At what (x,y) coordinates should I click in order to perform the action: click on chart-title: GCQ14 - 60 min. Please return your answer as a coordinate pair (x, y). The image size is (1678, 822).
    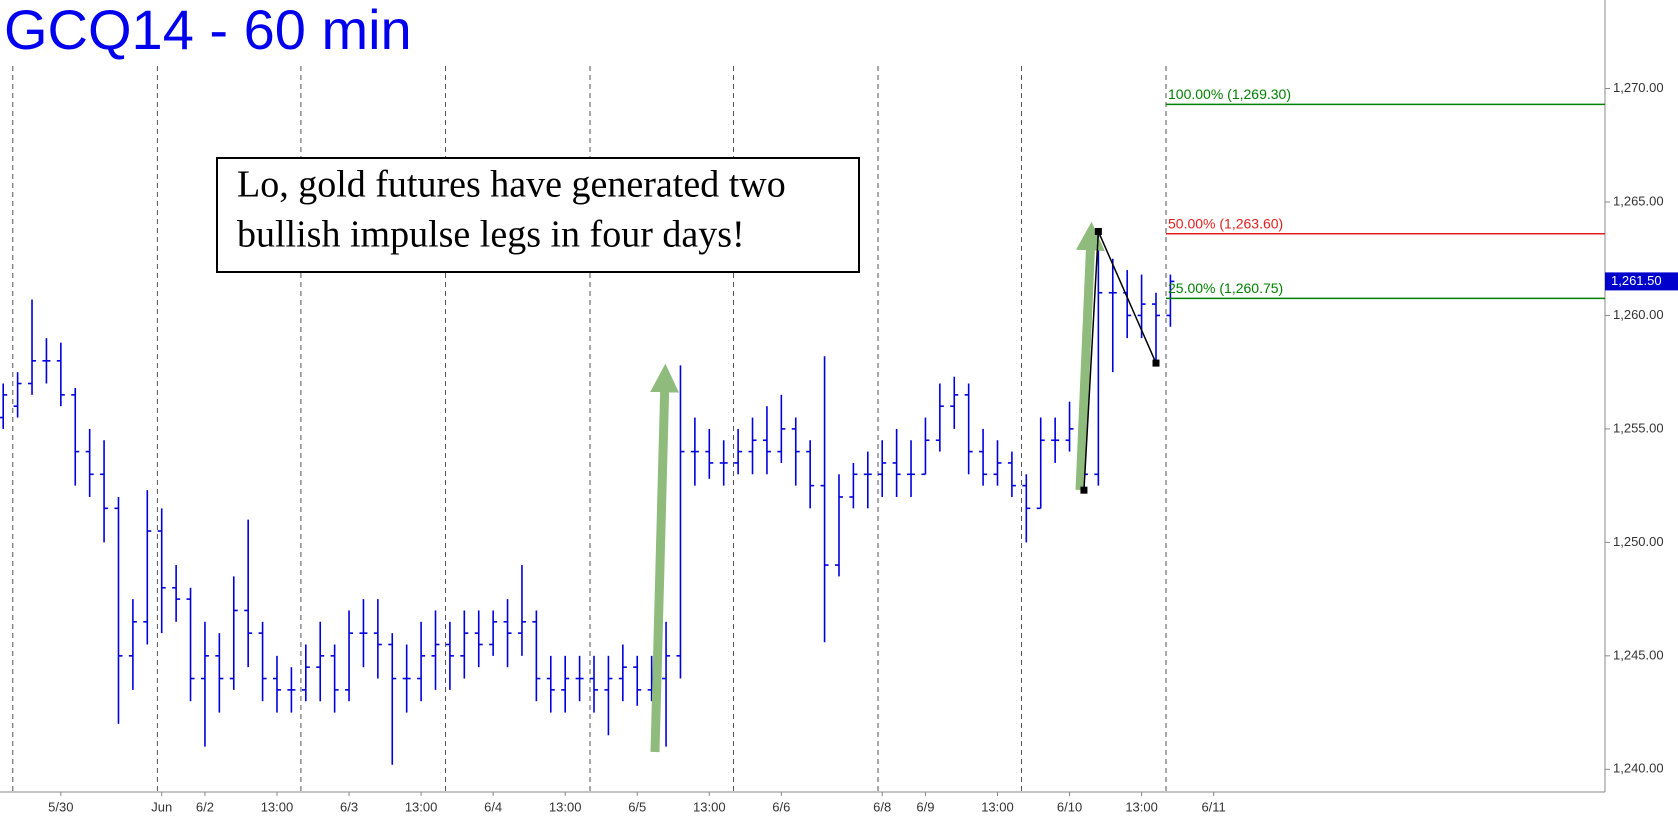
    Looking at the image, I should click on (208, 30).